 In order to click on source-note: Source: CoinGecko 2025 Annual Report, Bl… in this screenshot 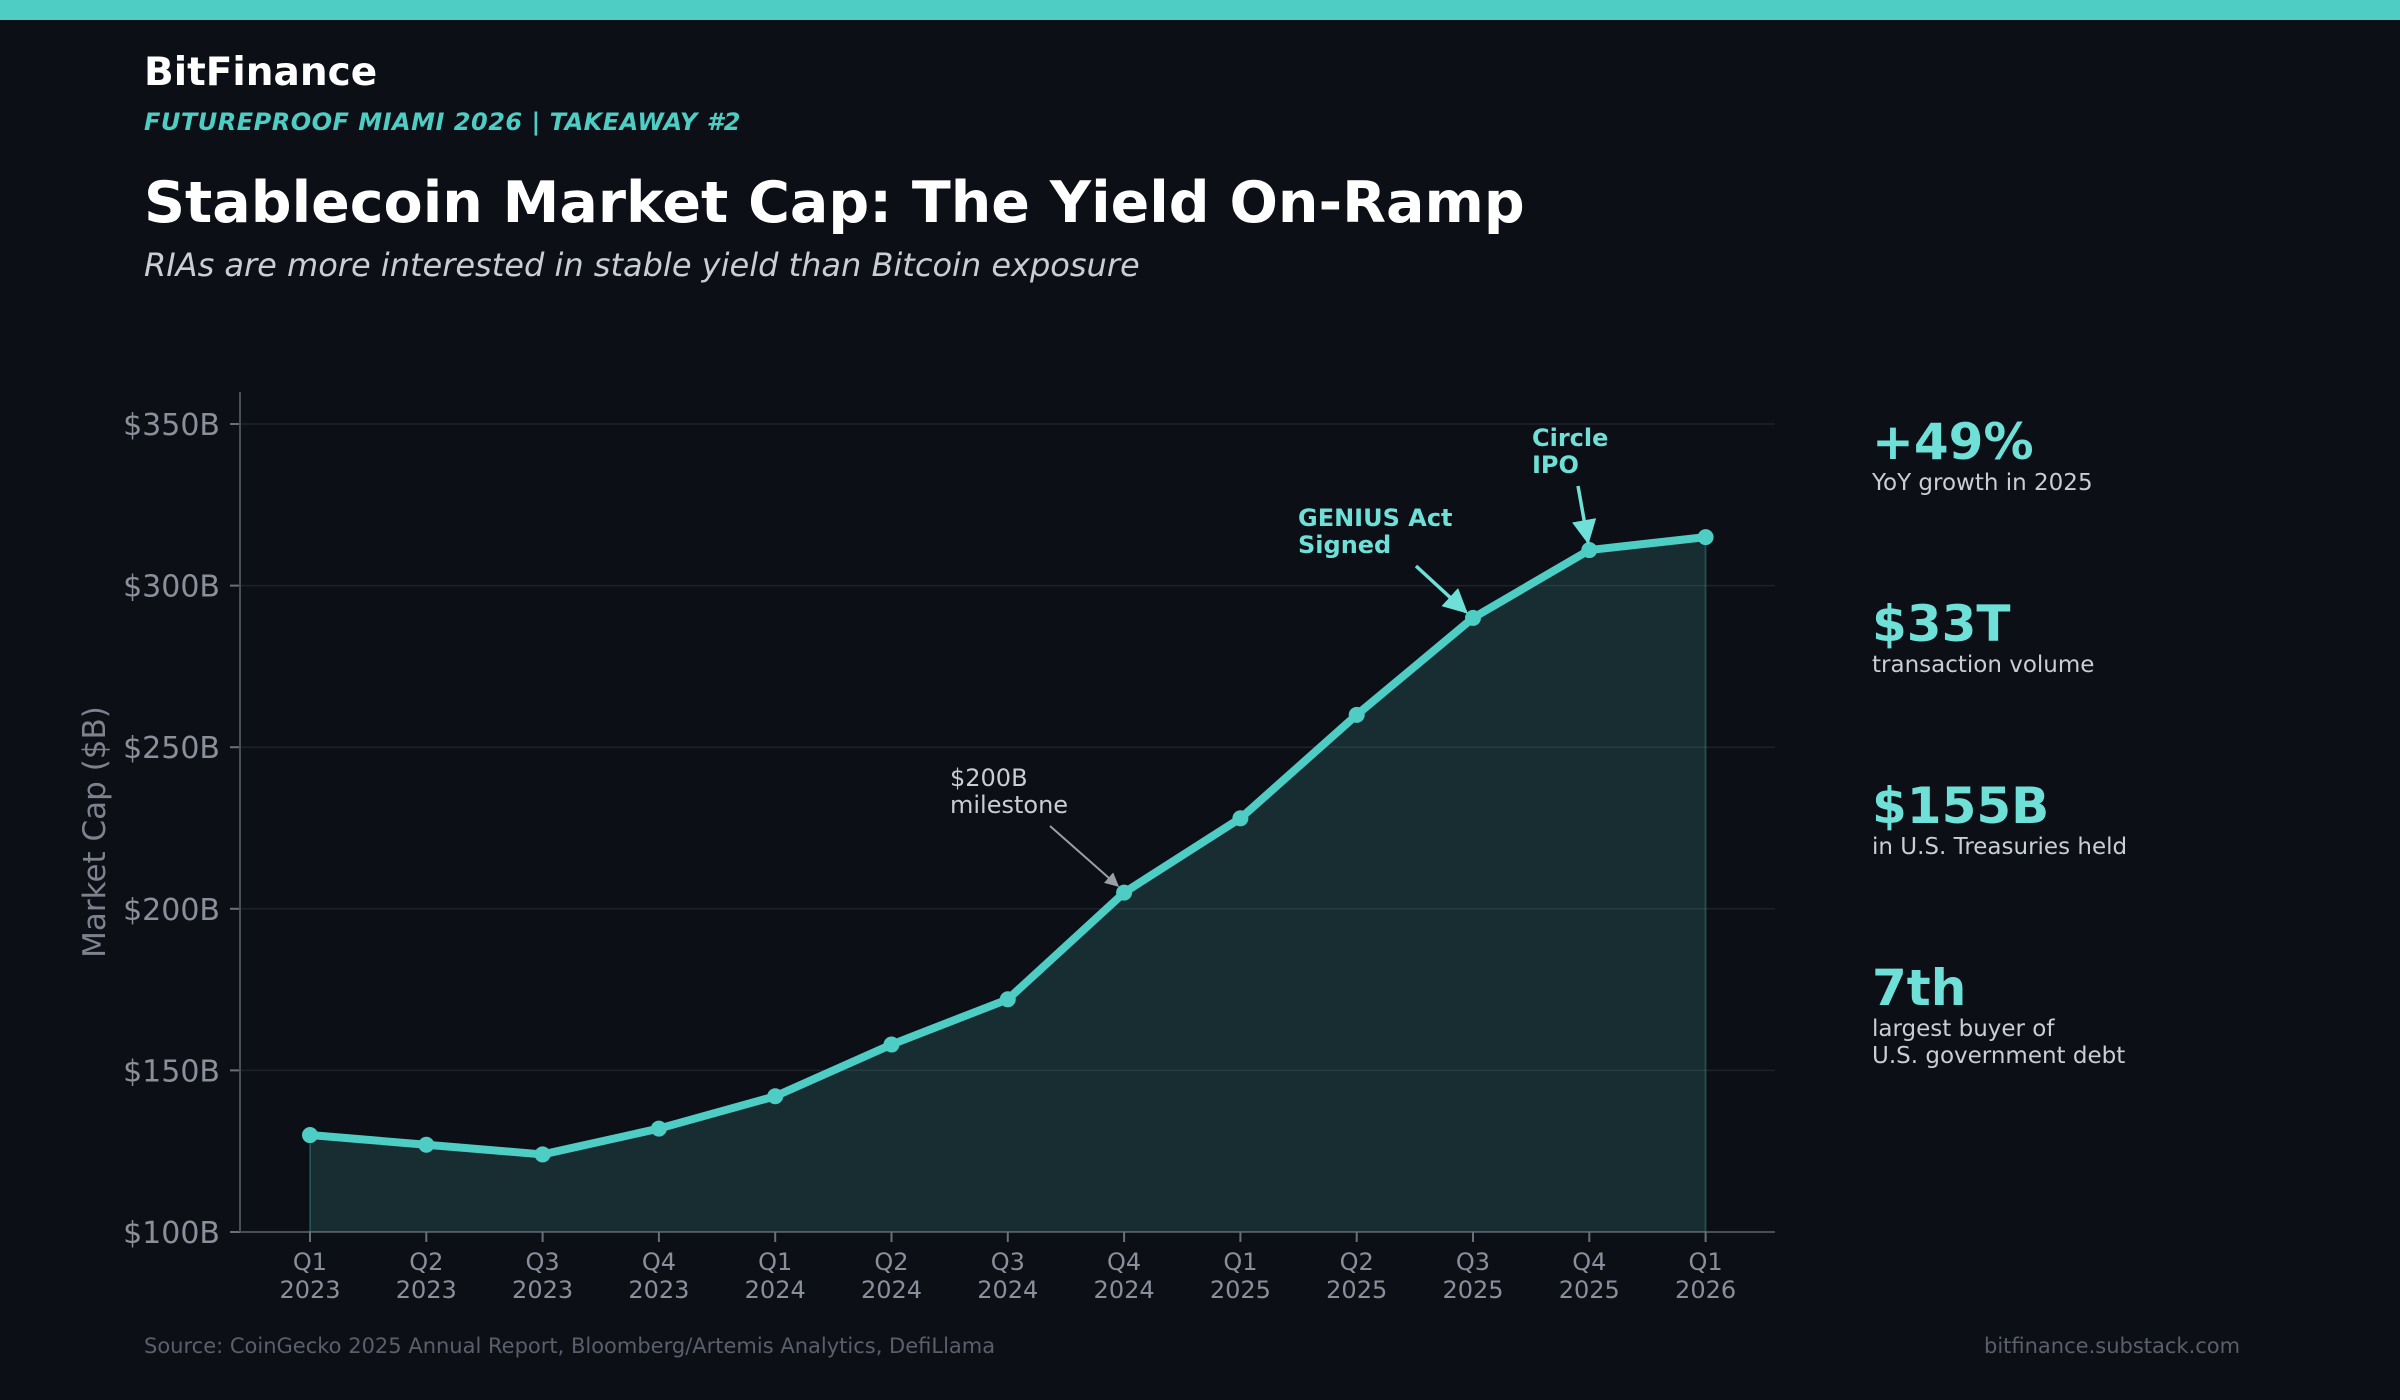, I will do `click(570, 1346)`.